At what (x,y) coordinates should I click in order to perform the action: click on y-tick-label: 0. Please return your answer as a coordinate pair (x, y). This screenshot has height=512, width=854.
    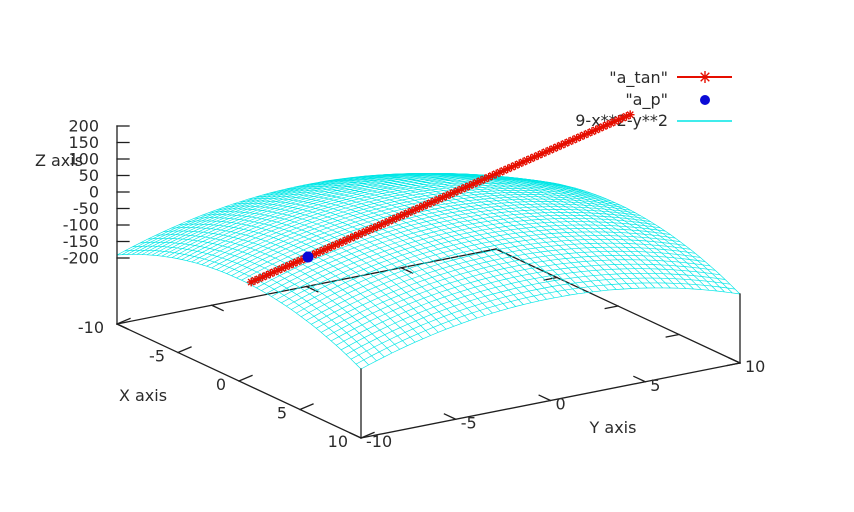
    Looking at the image, I should click on (561, 404).